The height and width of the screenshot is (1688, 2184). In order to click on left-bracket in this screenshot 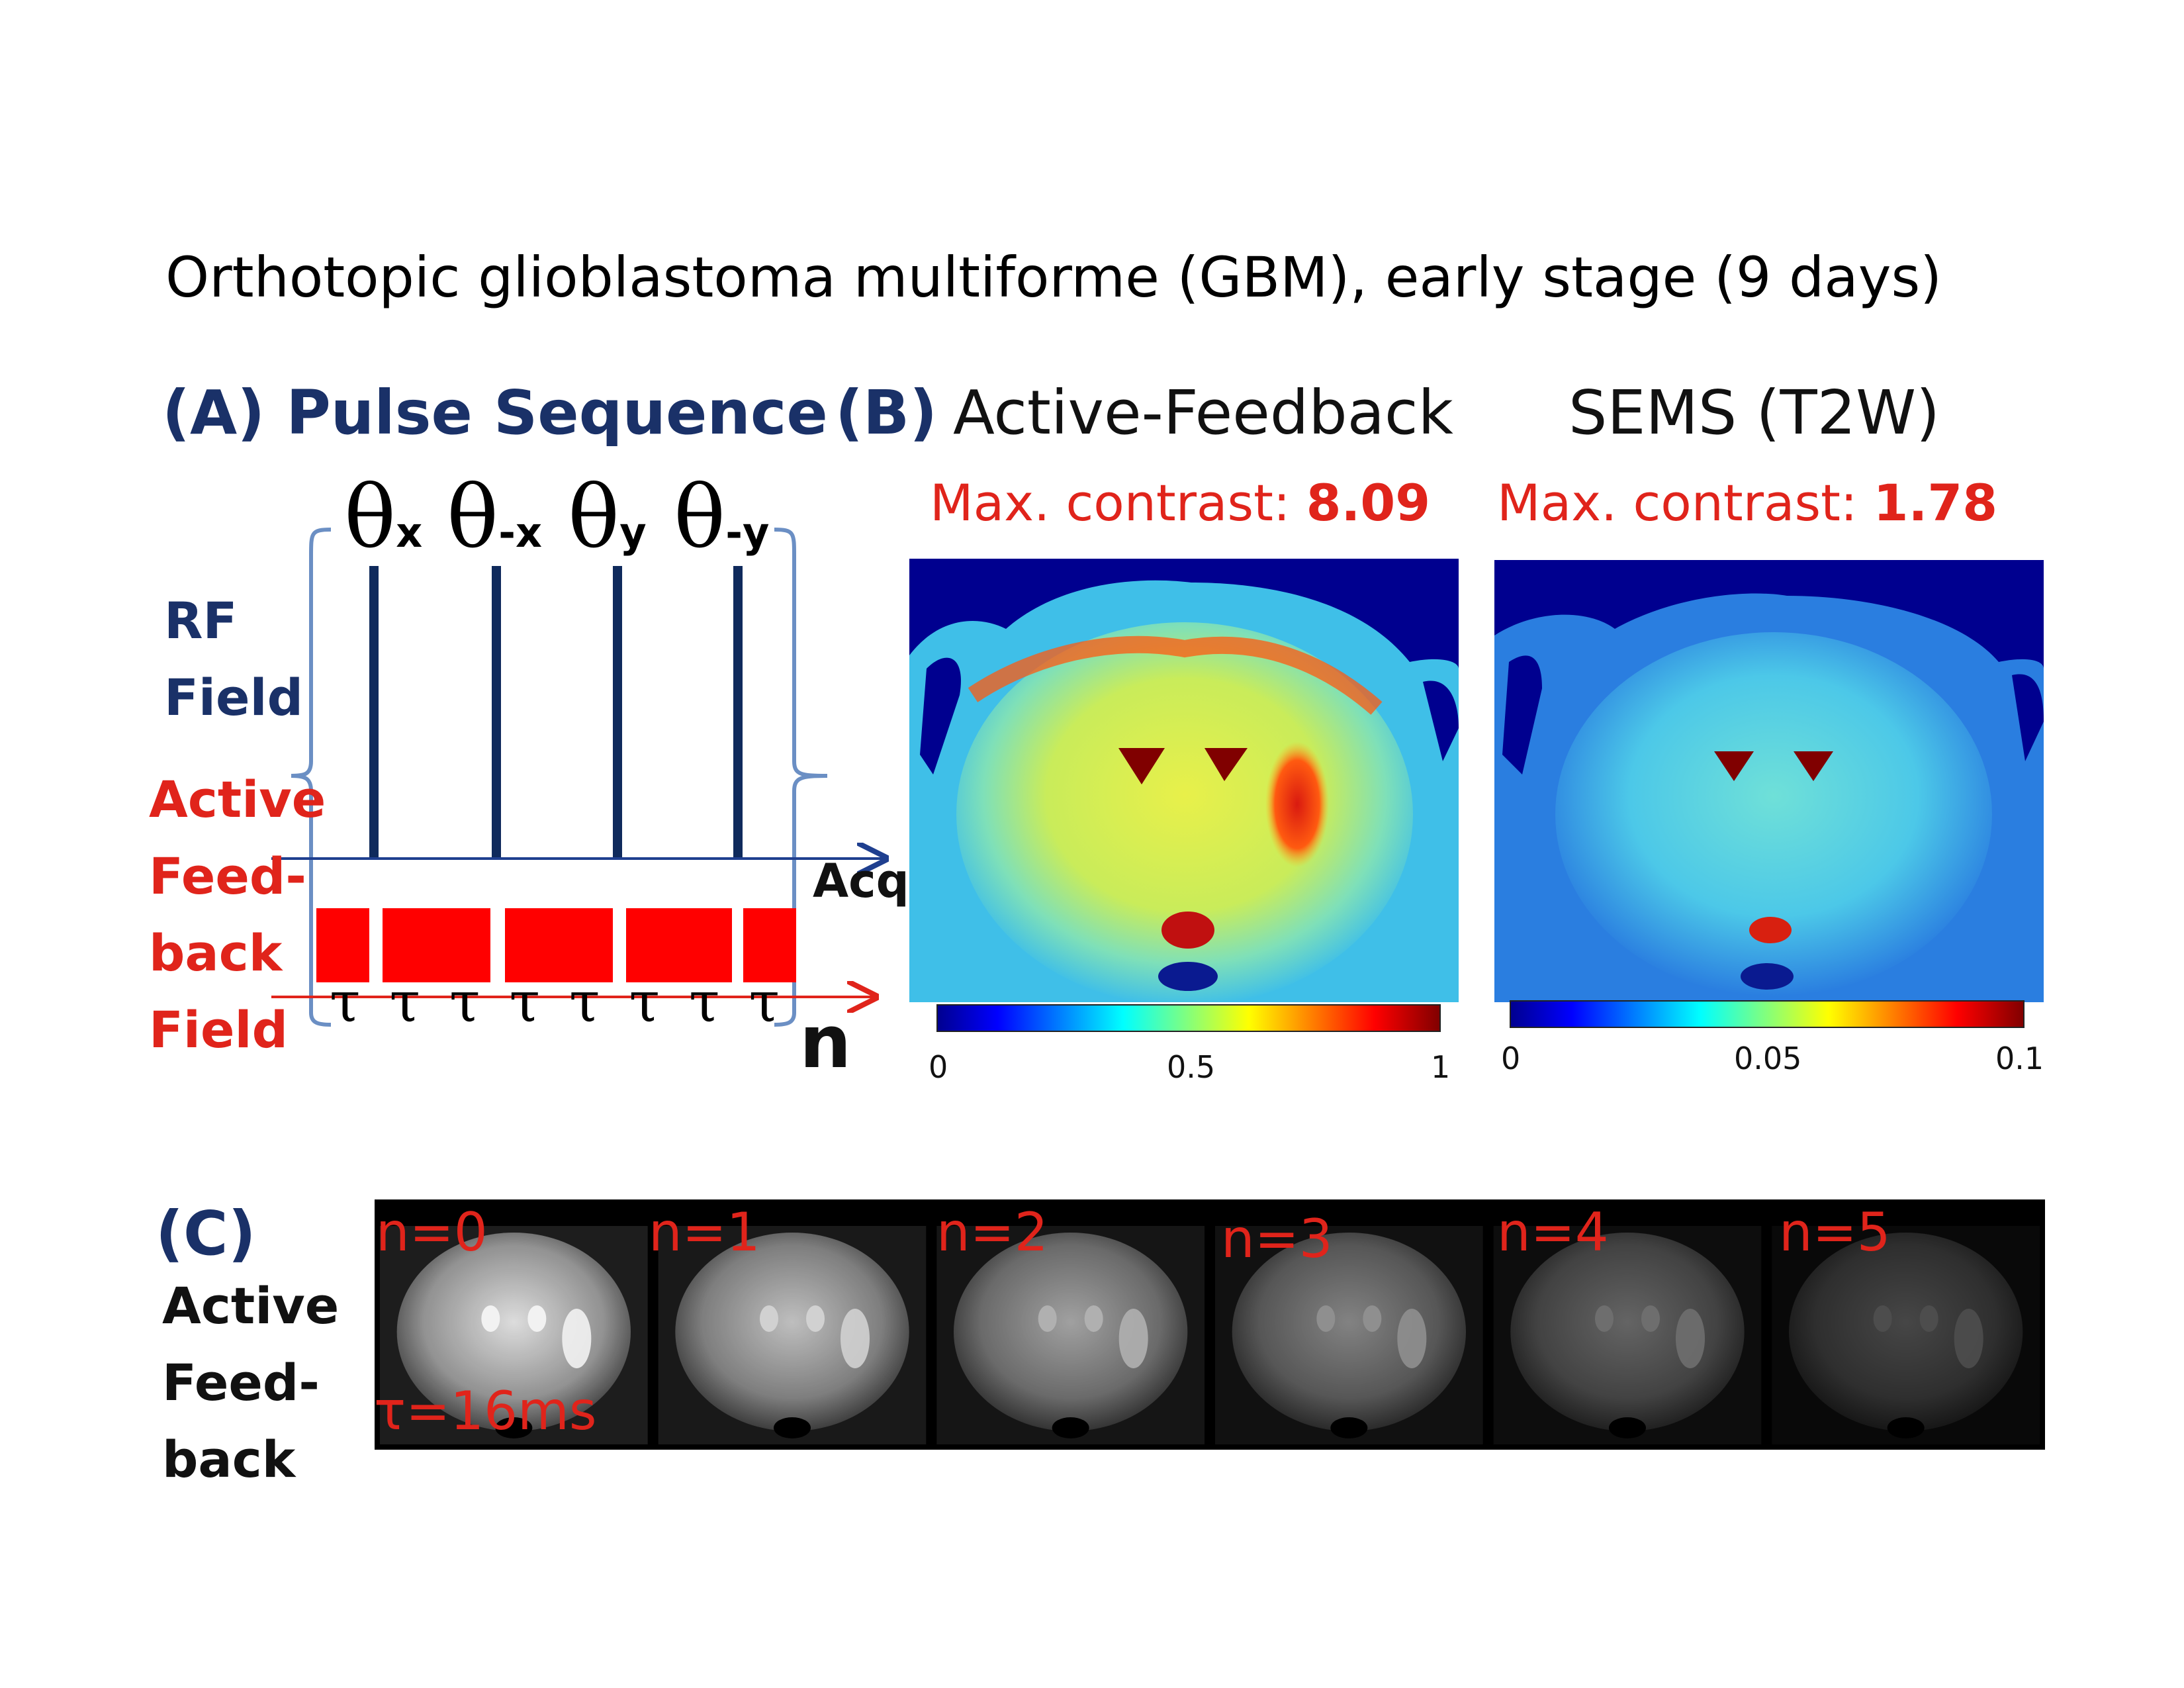, I will do `click(311, 777)`.